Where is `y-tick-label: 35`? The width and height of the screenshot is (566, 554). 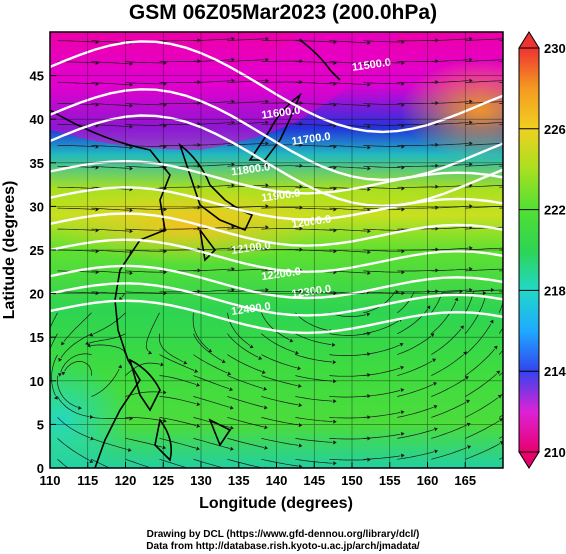
y-tick-label: 35 is located at coordinates (37, 163).